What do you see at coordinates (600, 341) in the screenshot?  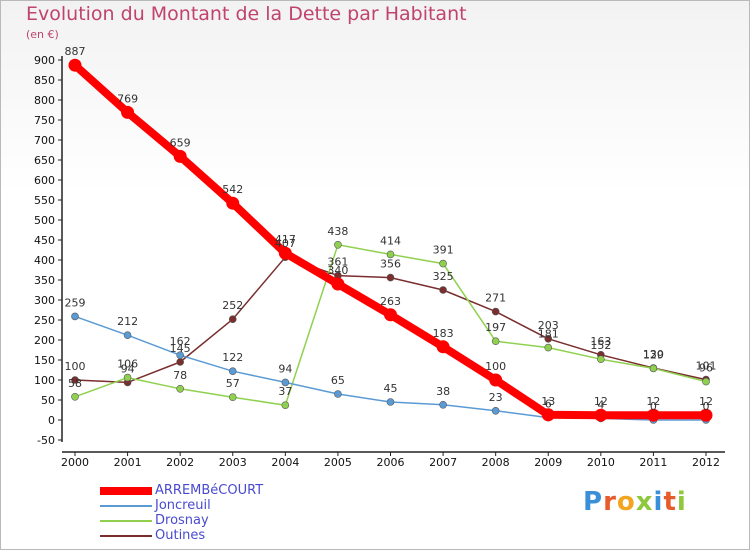 I see `data-label: 163` at bounding box center [600, 341].